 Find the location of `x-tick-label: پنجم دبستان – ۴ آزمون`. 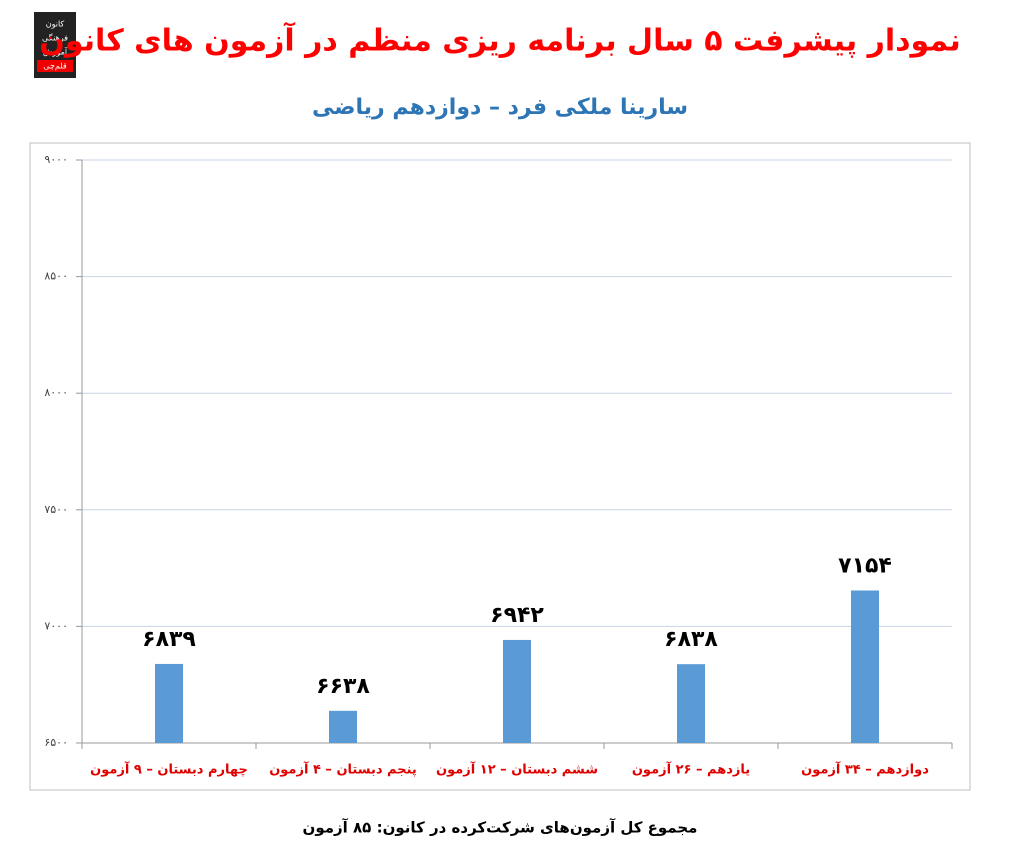

x-tick-label: پنجم دبستان – ۴ آزمون is located at coordinates (343, 769).